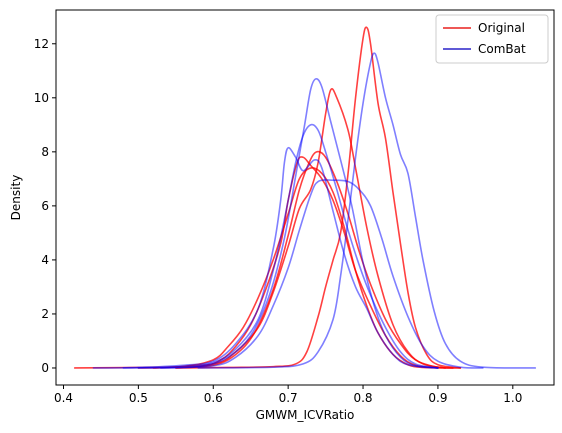 This screenshot has height=433, width=562. I want to click on y-tick-label: 6, so click(45, 206).